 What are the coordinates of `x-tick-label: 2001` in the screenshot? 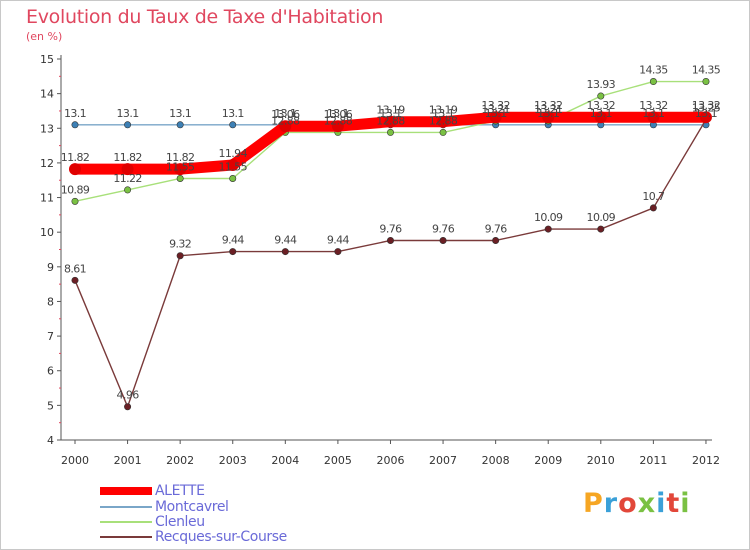 It's located at (128, 460).